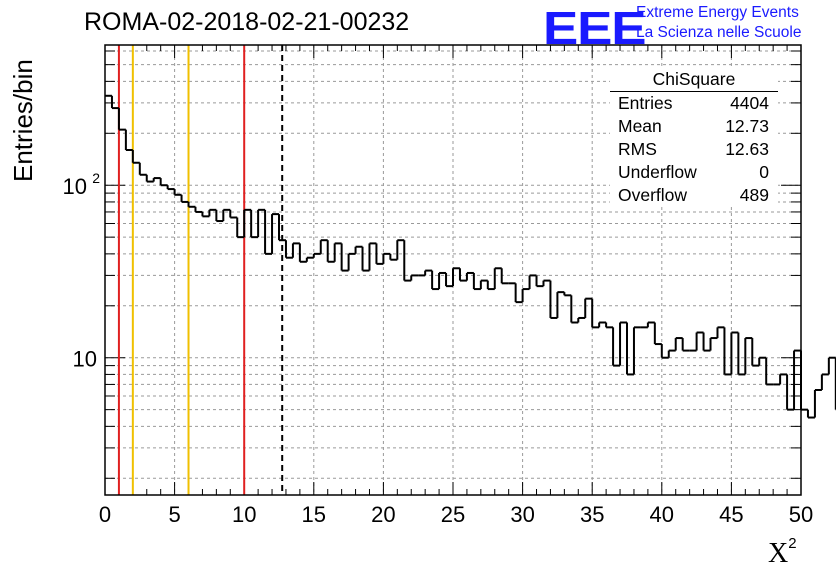  I want to click on x-tick-label: 35, so click(592, 514).